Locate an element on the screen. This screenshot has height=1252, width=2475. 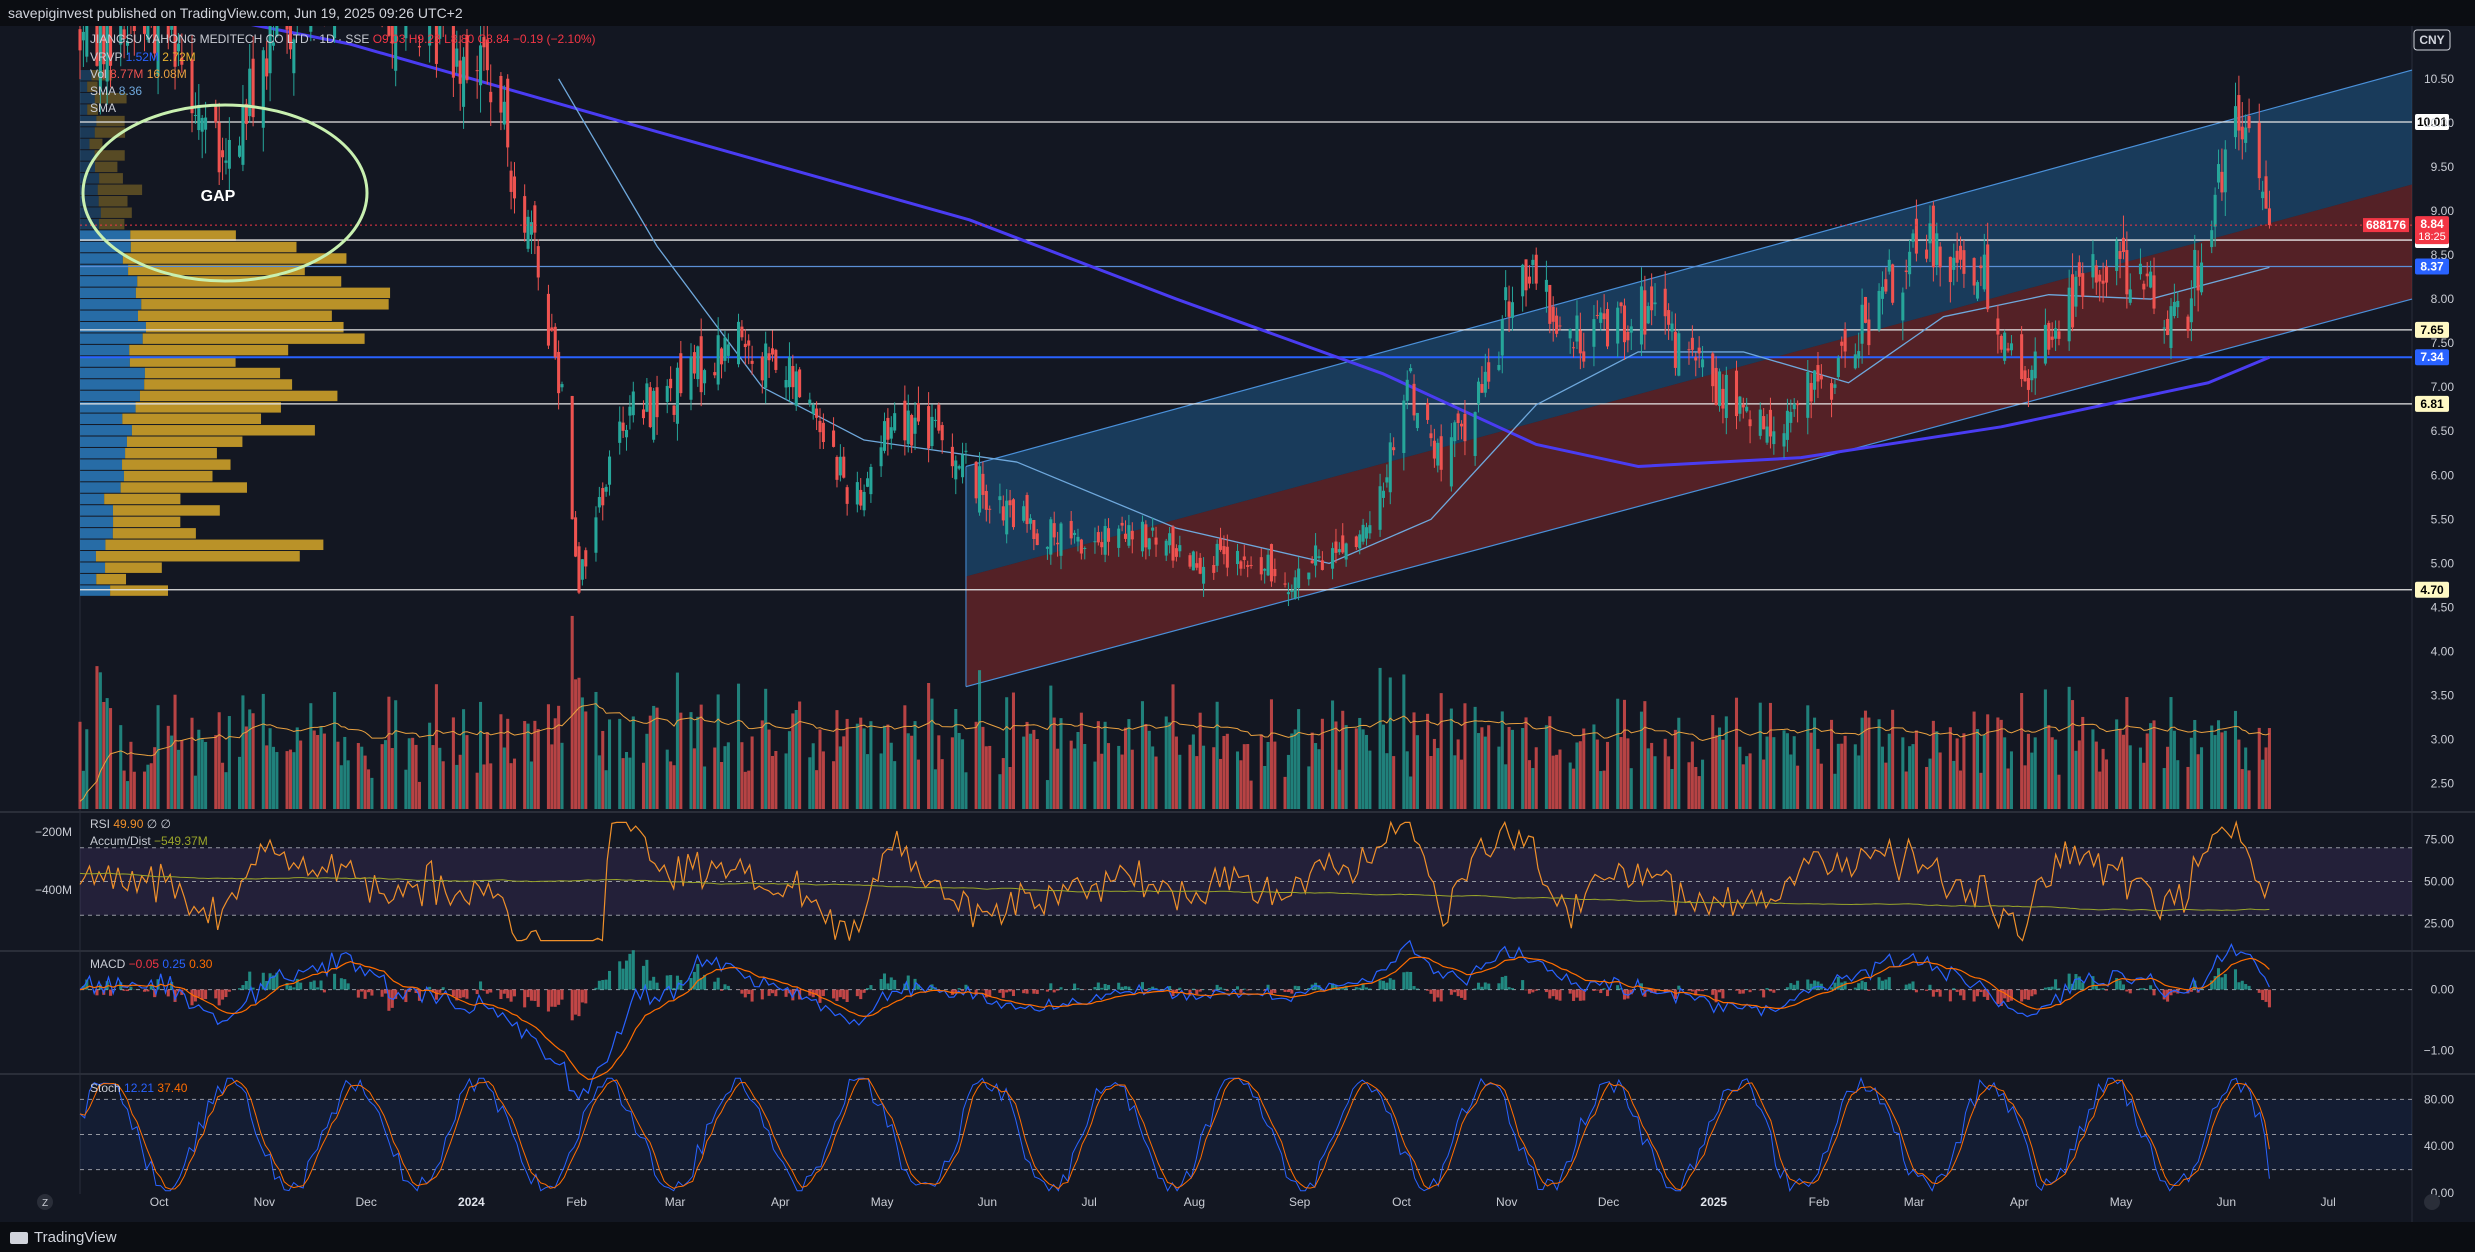
brand-name: TradingView is located at coordinates (75, 1237).